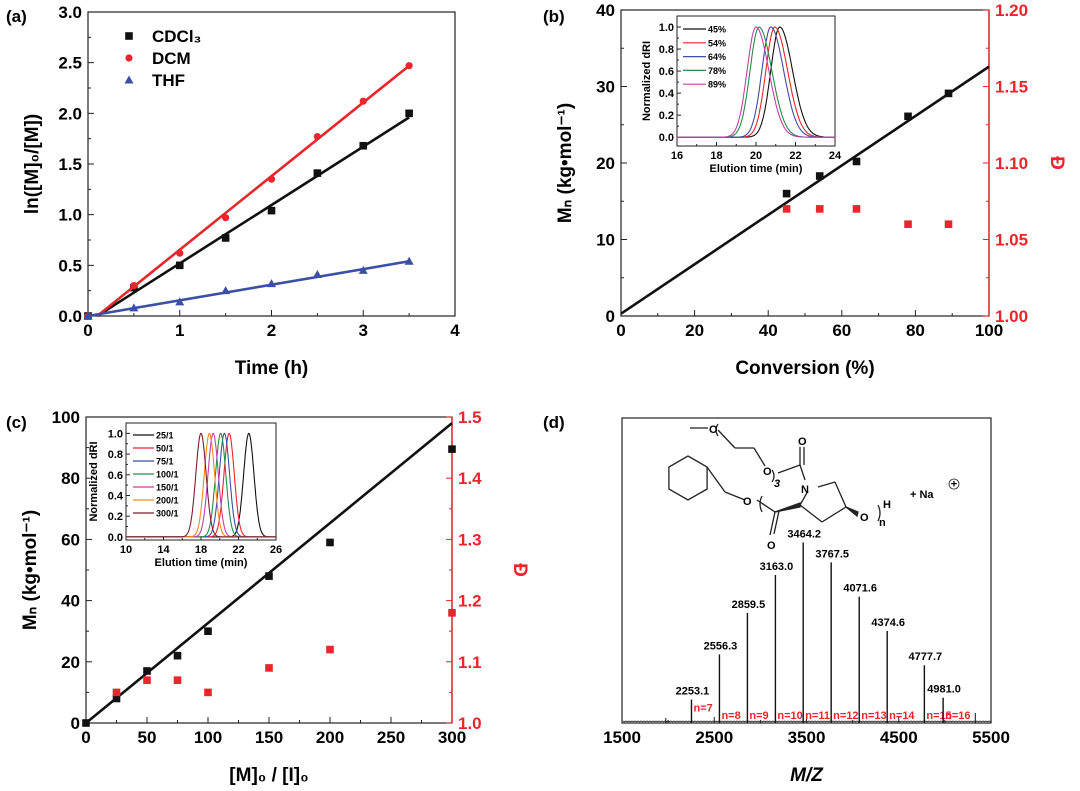 This screenshot has height=791, width=1080. What do you see at coordinates (777, 484) in the screenshot?
I see `repeat-subscript: 3` at bounding box center [777, 484].